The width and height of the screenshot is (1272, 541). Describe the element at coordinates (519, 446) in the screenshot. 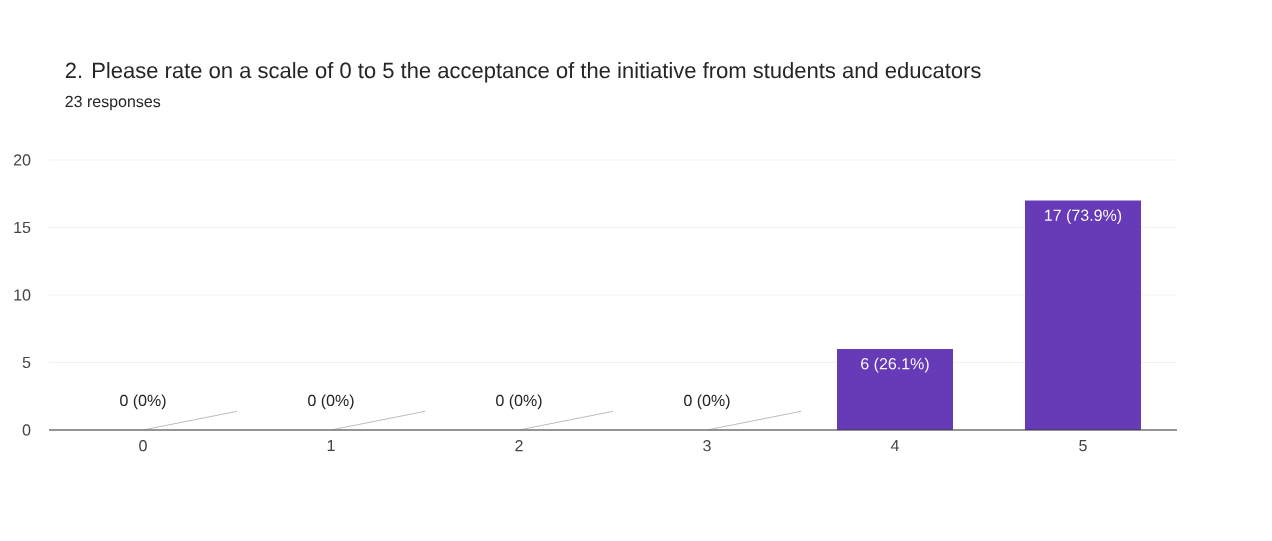

I see `x-tick-label: 2` at that location.